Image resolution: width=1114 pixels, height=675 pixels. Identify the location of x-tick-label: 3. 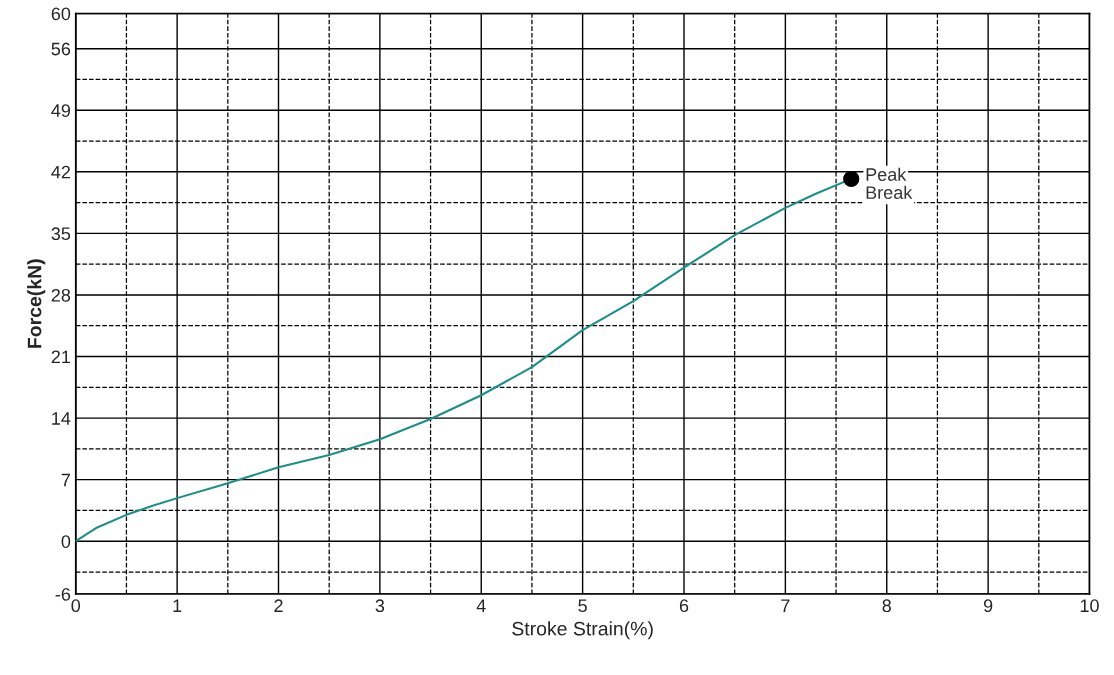
(380, 606).